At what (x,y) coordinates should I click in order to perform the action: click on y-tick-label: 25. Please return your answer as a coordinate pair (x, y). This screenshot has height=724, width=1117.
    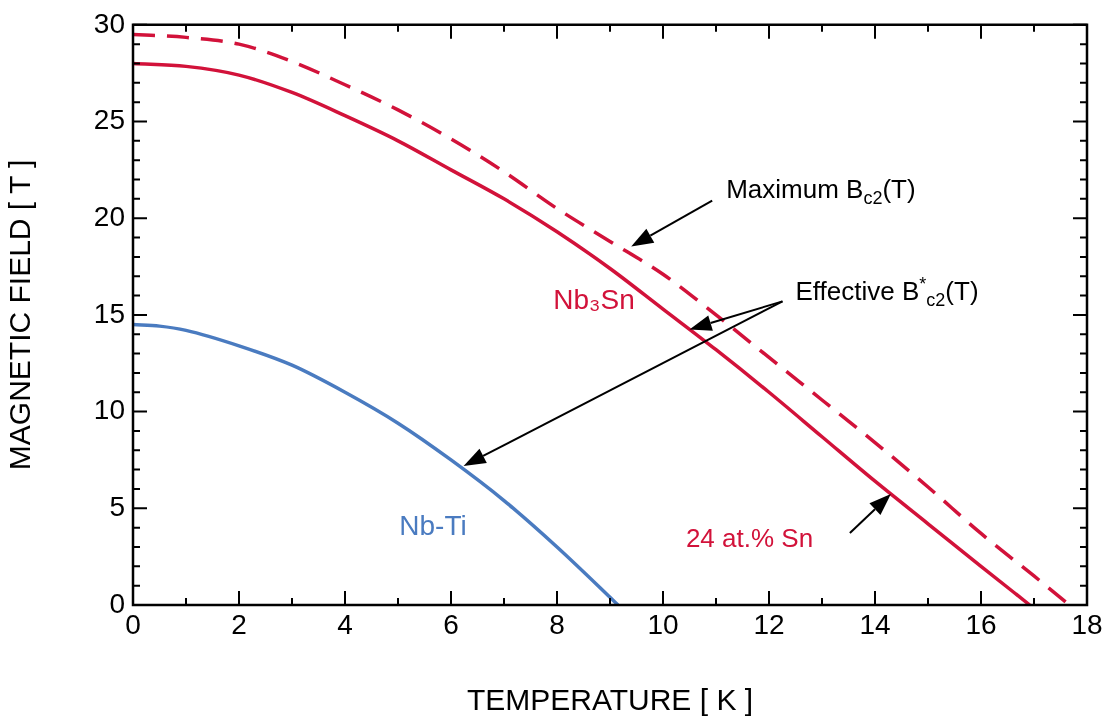
    Looking at the image, I should click on (109, 120).